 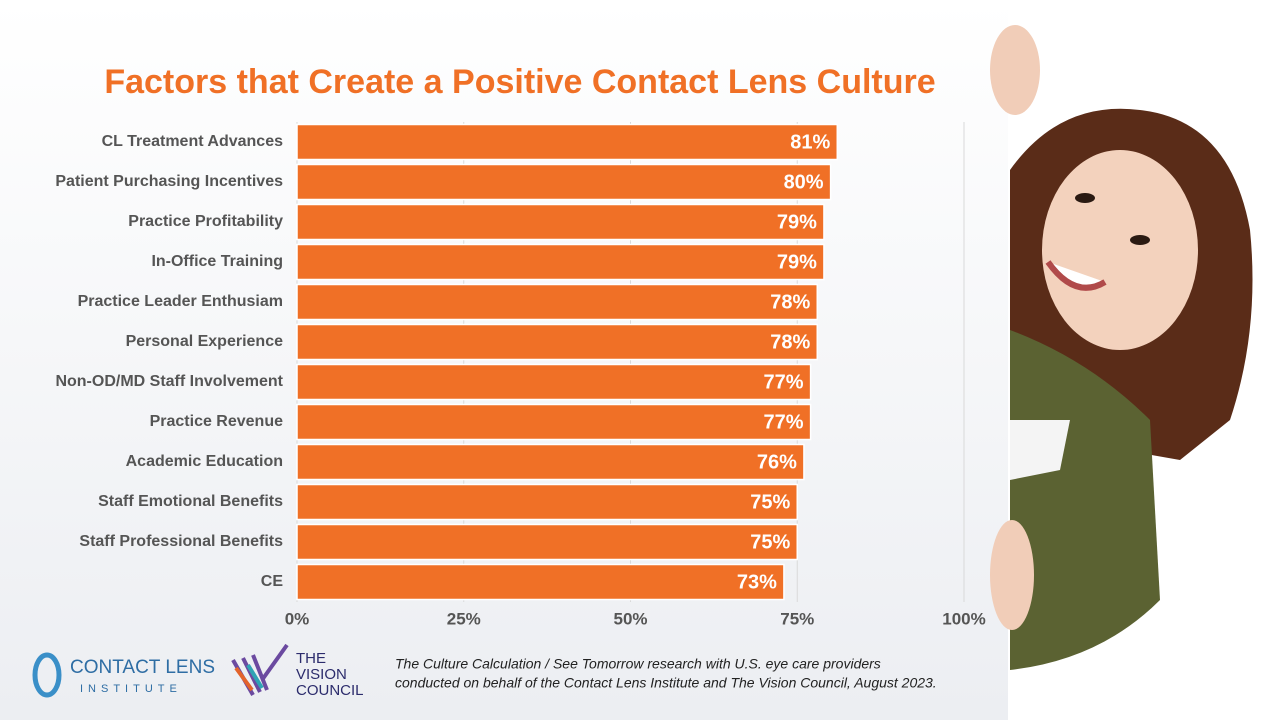 What do you see at coordinates (217, 421) in the screenshot?
I see `y-tick-label: Practice Revenue` at bounding box center [217, 421].